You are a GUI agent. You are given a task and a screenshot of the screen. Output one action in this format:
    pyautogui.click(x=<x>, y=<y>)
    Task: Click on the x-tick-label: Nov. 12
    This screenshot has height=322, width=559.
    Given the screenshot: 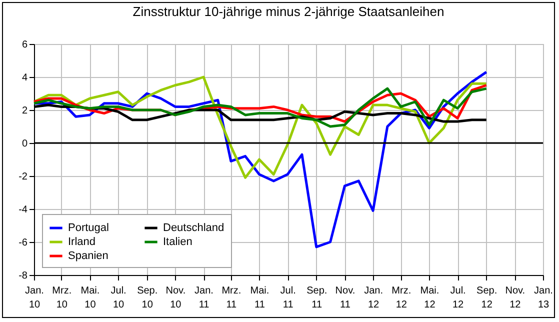 What is the action you would take?
    pyautogui.click(x=515, y=298)
    